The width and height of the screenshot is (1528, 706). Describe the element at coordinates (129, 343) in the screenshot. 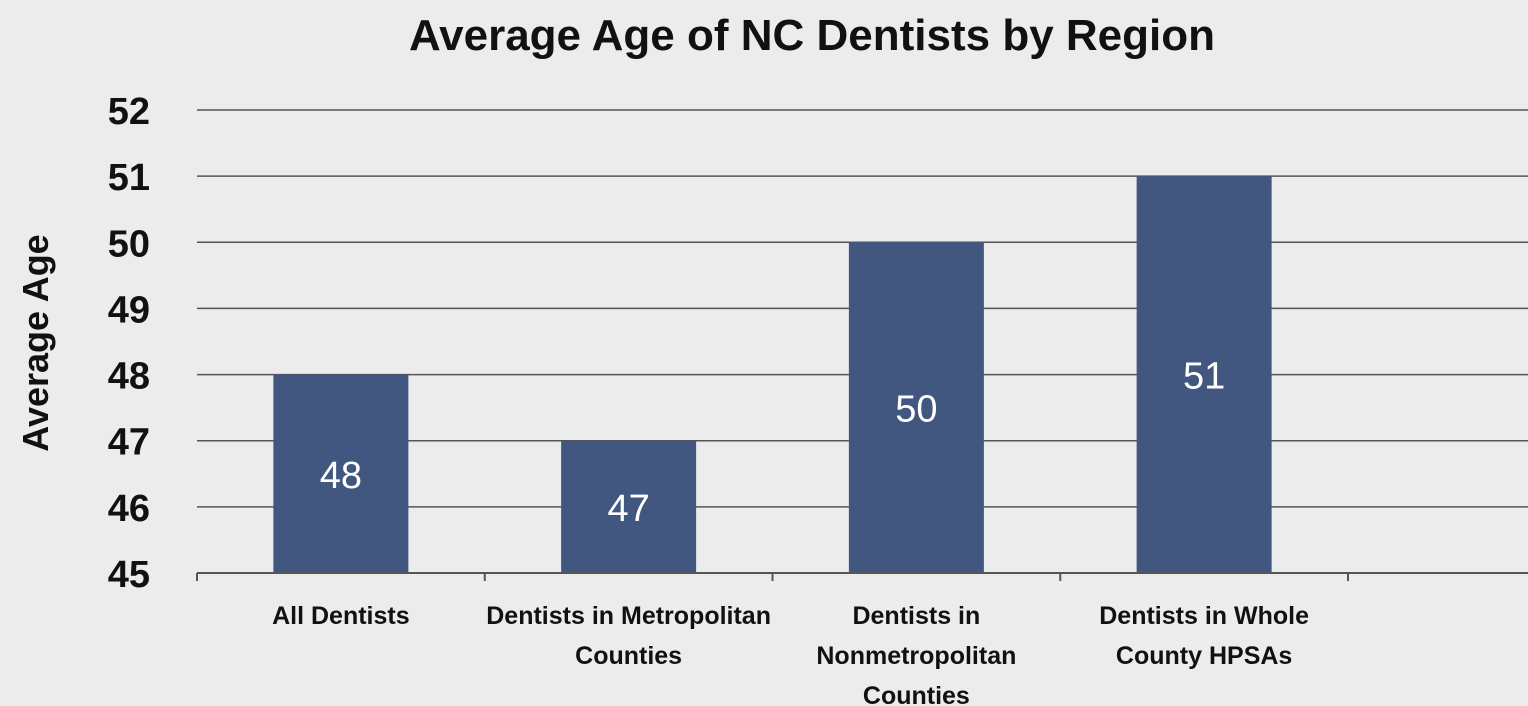

I see `y-tick-labels: 45 46 47 48 49 50 51 52` at that location.